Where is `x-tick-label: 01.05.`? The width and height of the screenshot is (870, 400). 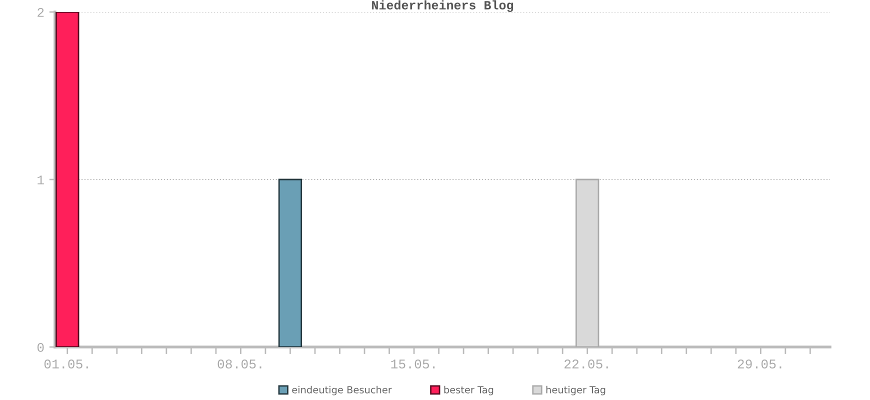
x-tick-label: 01.05. is located at coordinates (66, 364).